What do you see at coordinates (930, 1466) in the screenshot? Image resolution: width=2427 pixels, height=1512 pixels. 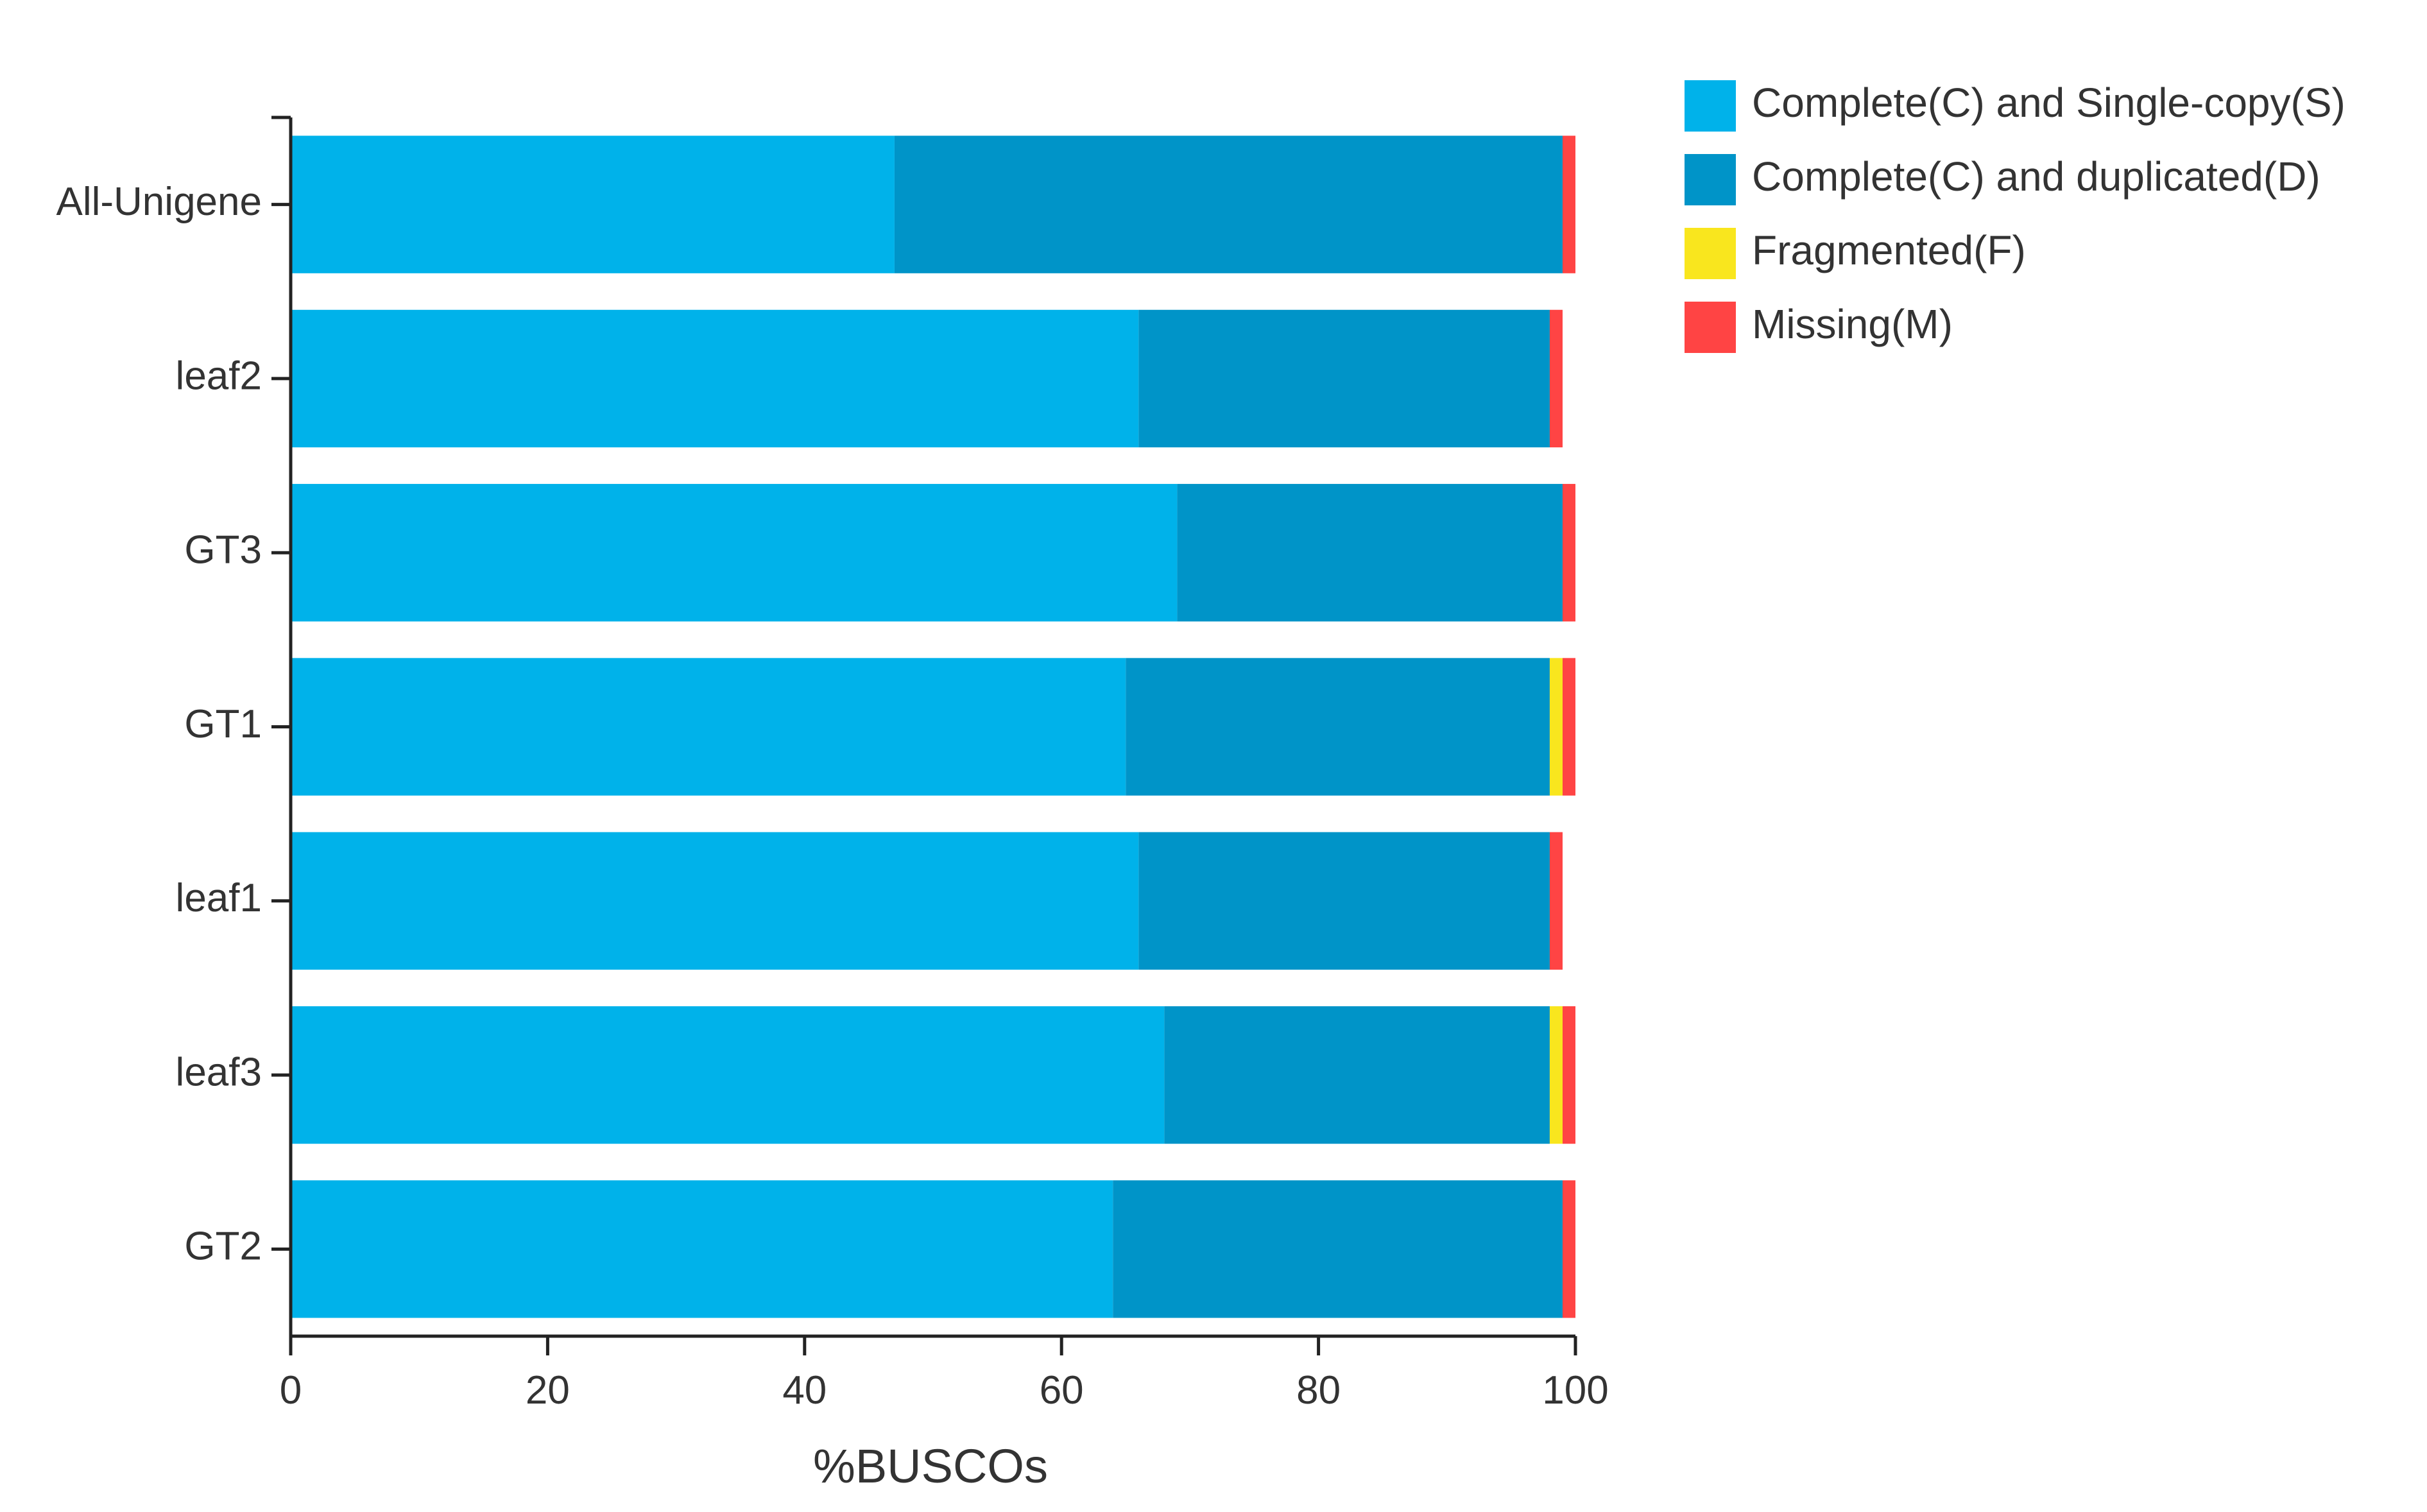 I see `x-axis-title: %BUSCOs` at bounding box center [930, 1466].